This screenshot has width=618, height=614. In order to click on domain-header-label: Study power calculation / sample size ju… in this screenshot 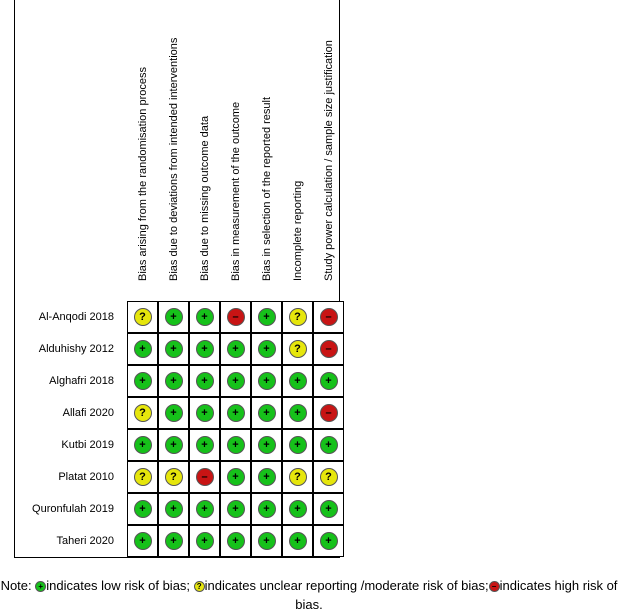, I will do `click(328, 160)`.